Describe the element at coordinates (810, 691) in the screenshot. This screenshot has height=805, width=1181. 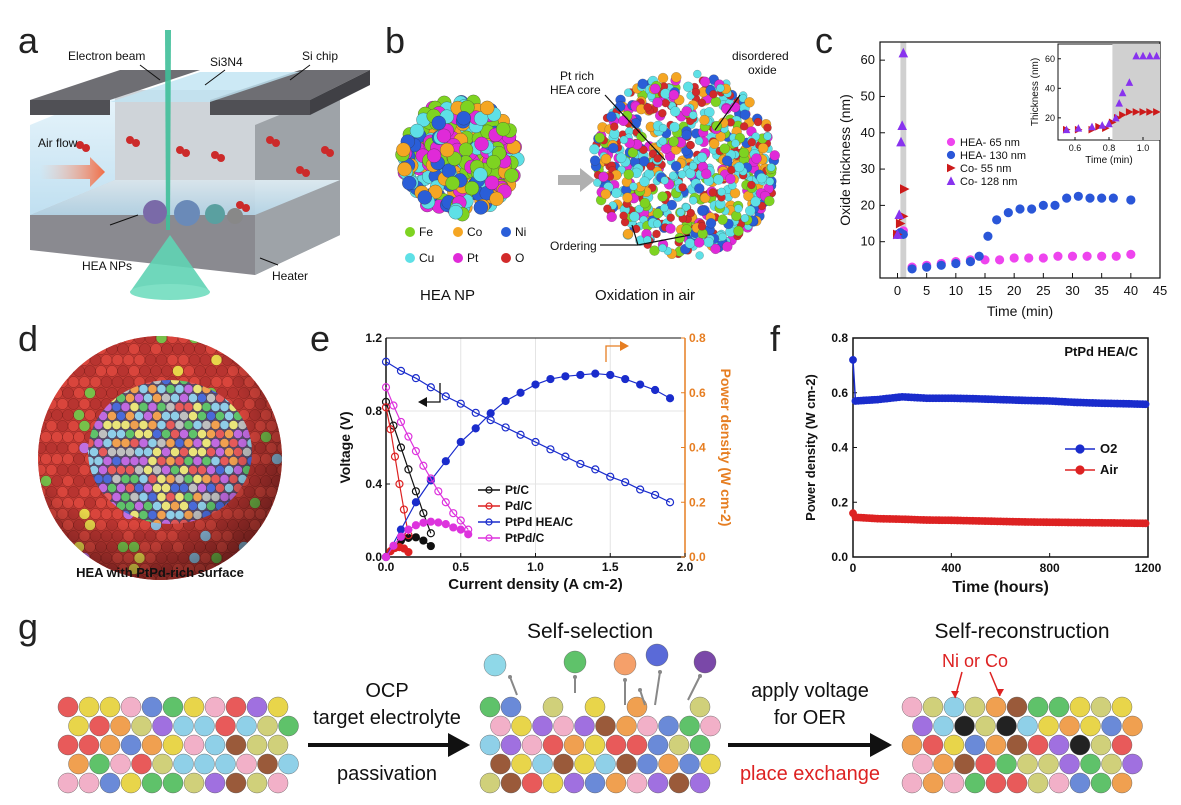
I see `label-apply-voltage: apply voltage` at that location.